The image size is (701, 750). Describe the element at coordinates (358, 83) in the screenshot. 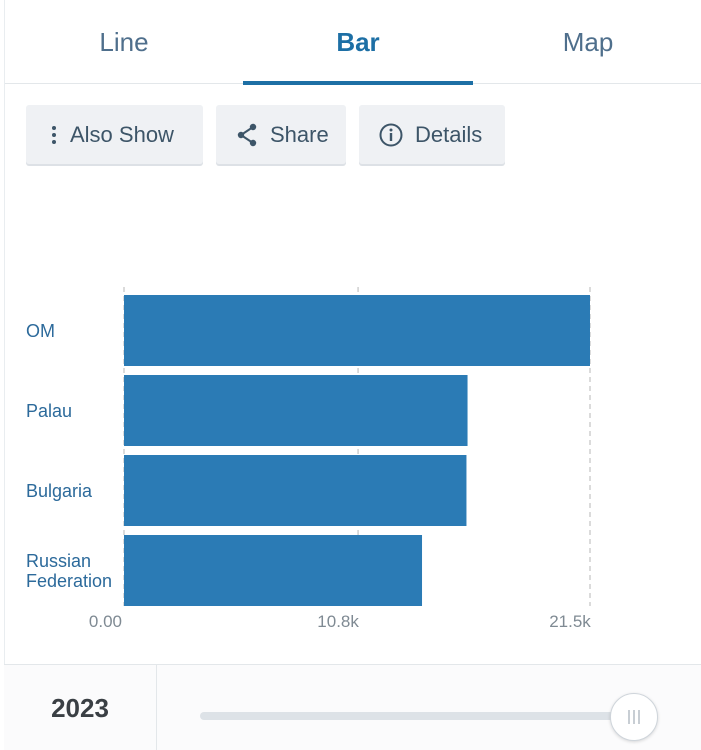

I see `active-tab-indicator` at that location.